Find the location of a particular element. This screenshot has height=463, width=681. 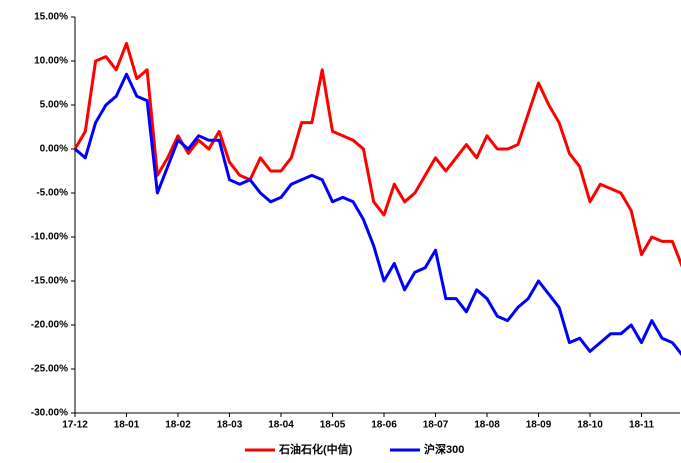

x-tick-label: 18-05 is located at coordinates (333, 425).